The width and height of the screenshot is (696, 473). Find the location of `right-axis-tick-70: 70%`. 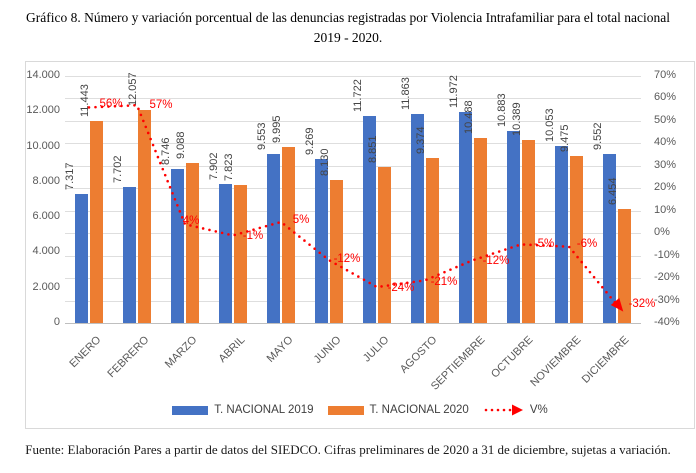

right-axis-tick-70: 70% is located at coordinates (665, 75).